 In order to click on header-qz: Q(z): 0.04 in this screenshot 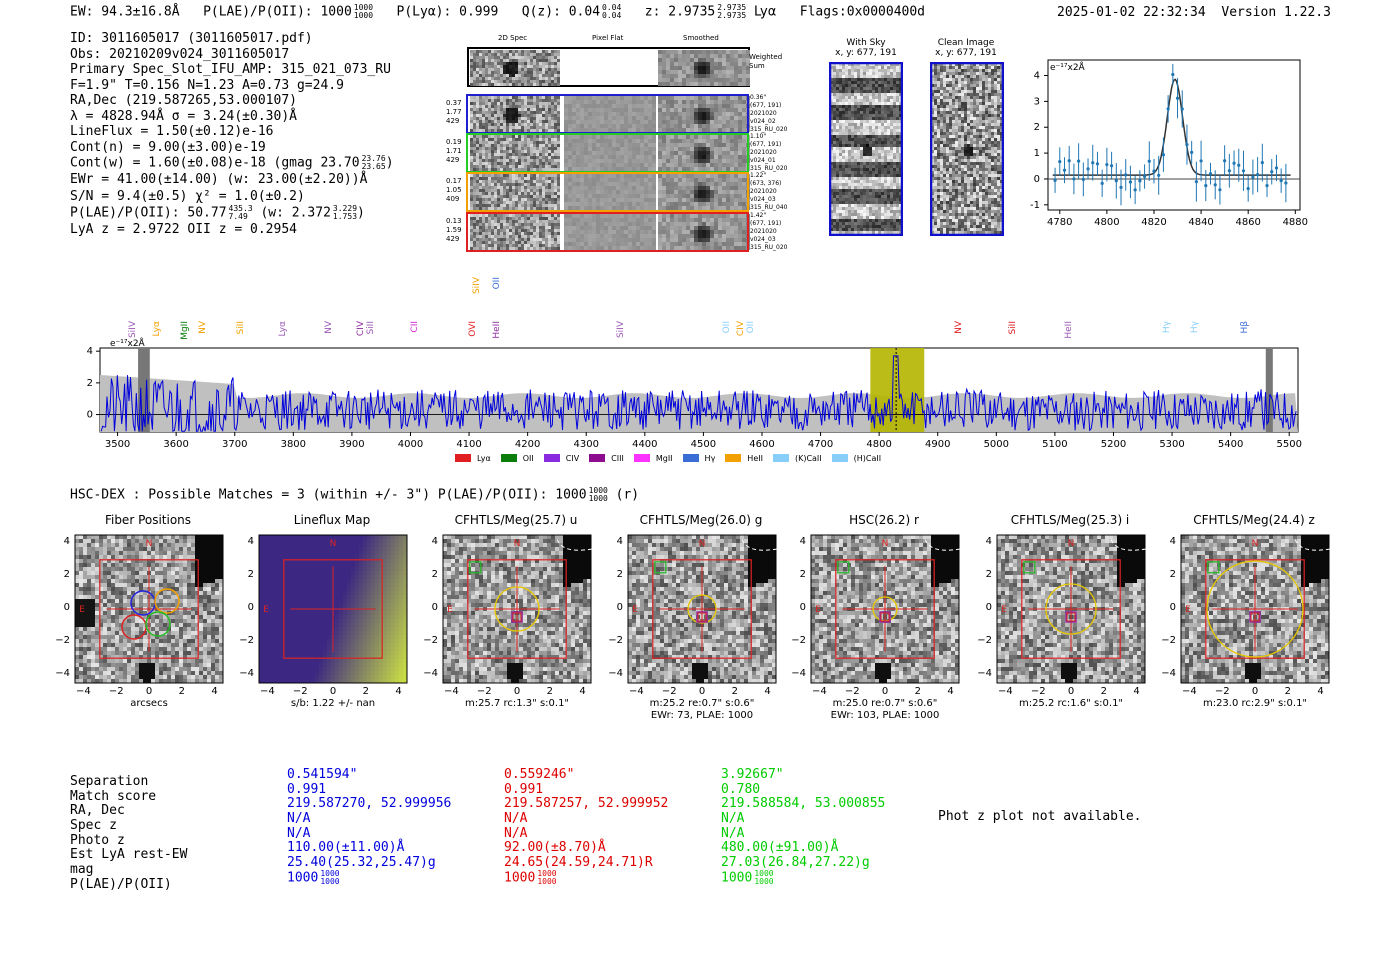, I will do `click(561, 12)`.